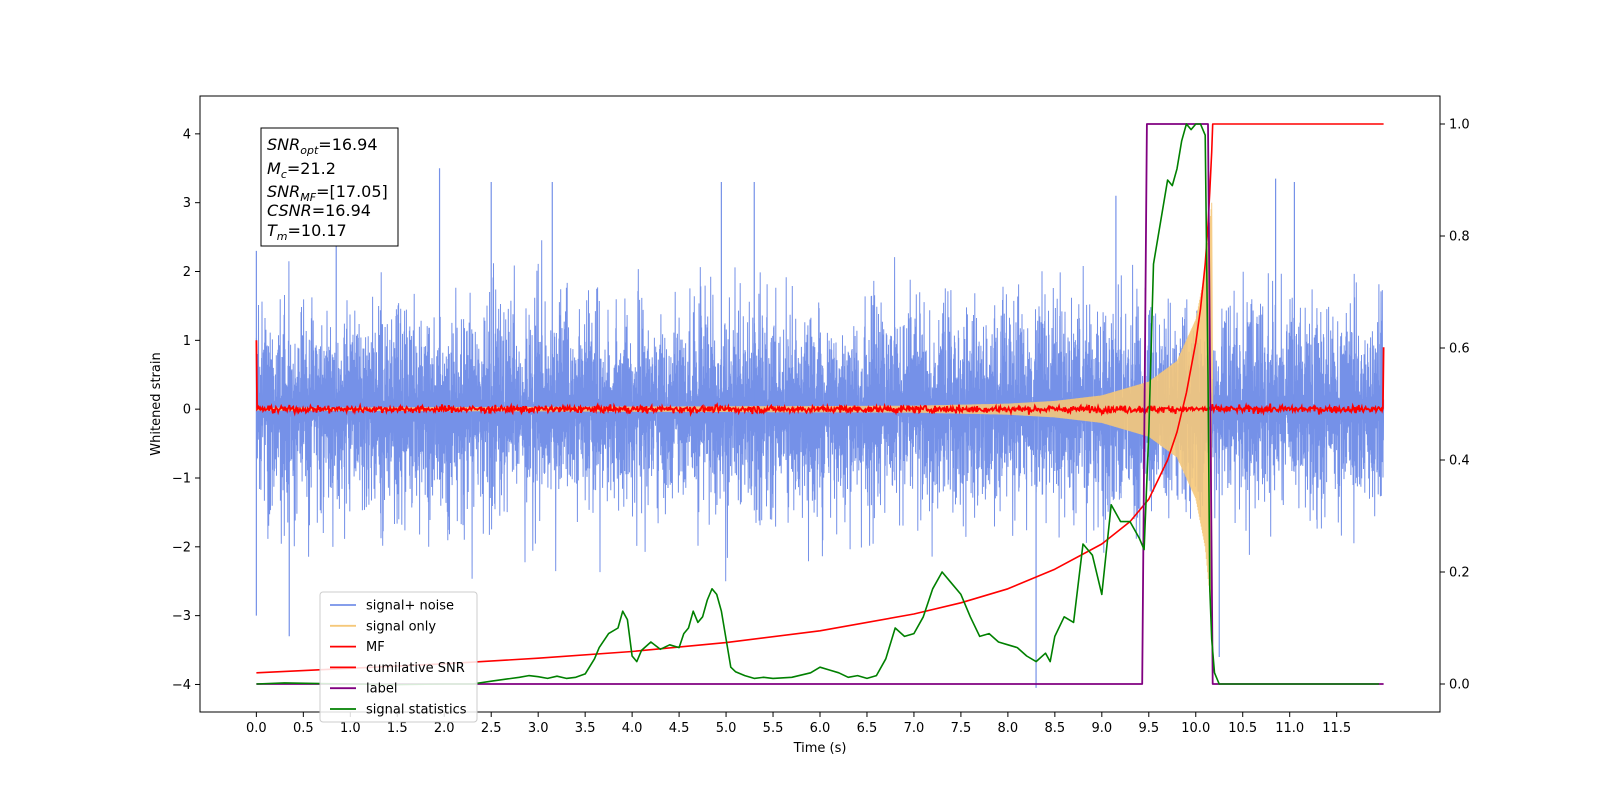 The height and width of the screenshot is (800, 1600). Describe the element at coordinates (284, 174) in the screenshot. I see `info-mc-sub: c` at that location.